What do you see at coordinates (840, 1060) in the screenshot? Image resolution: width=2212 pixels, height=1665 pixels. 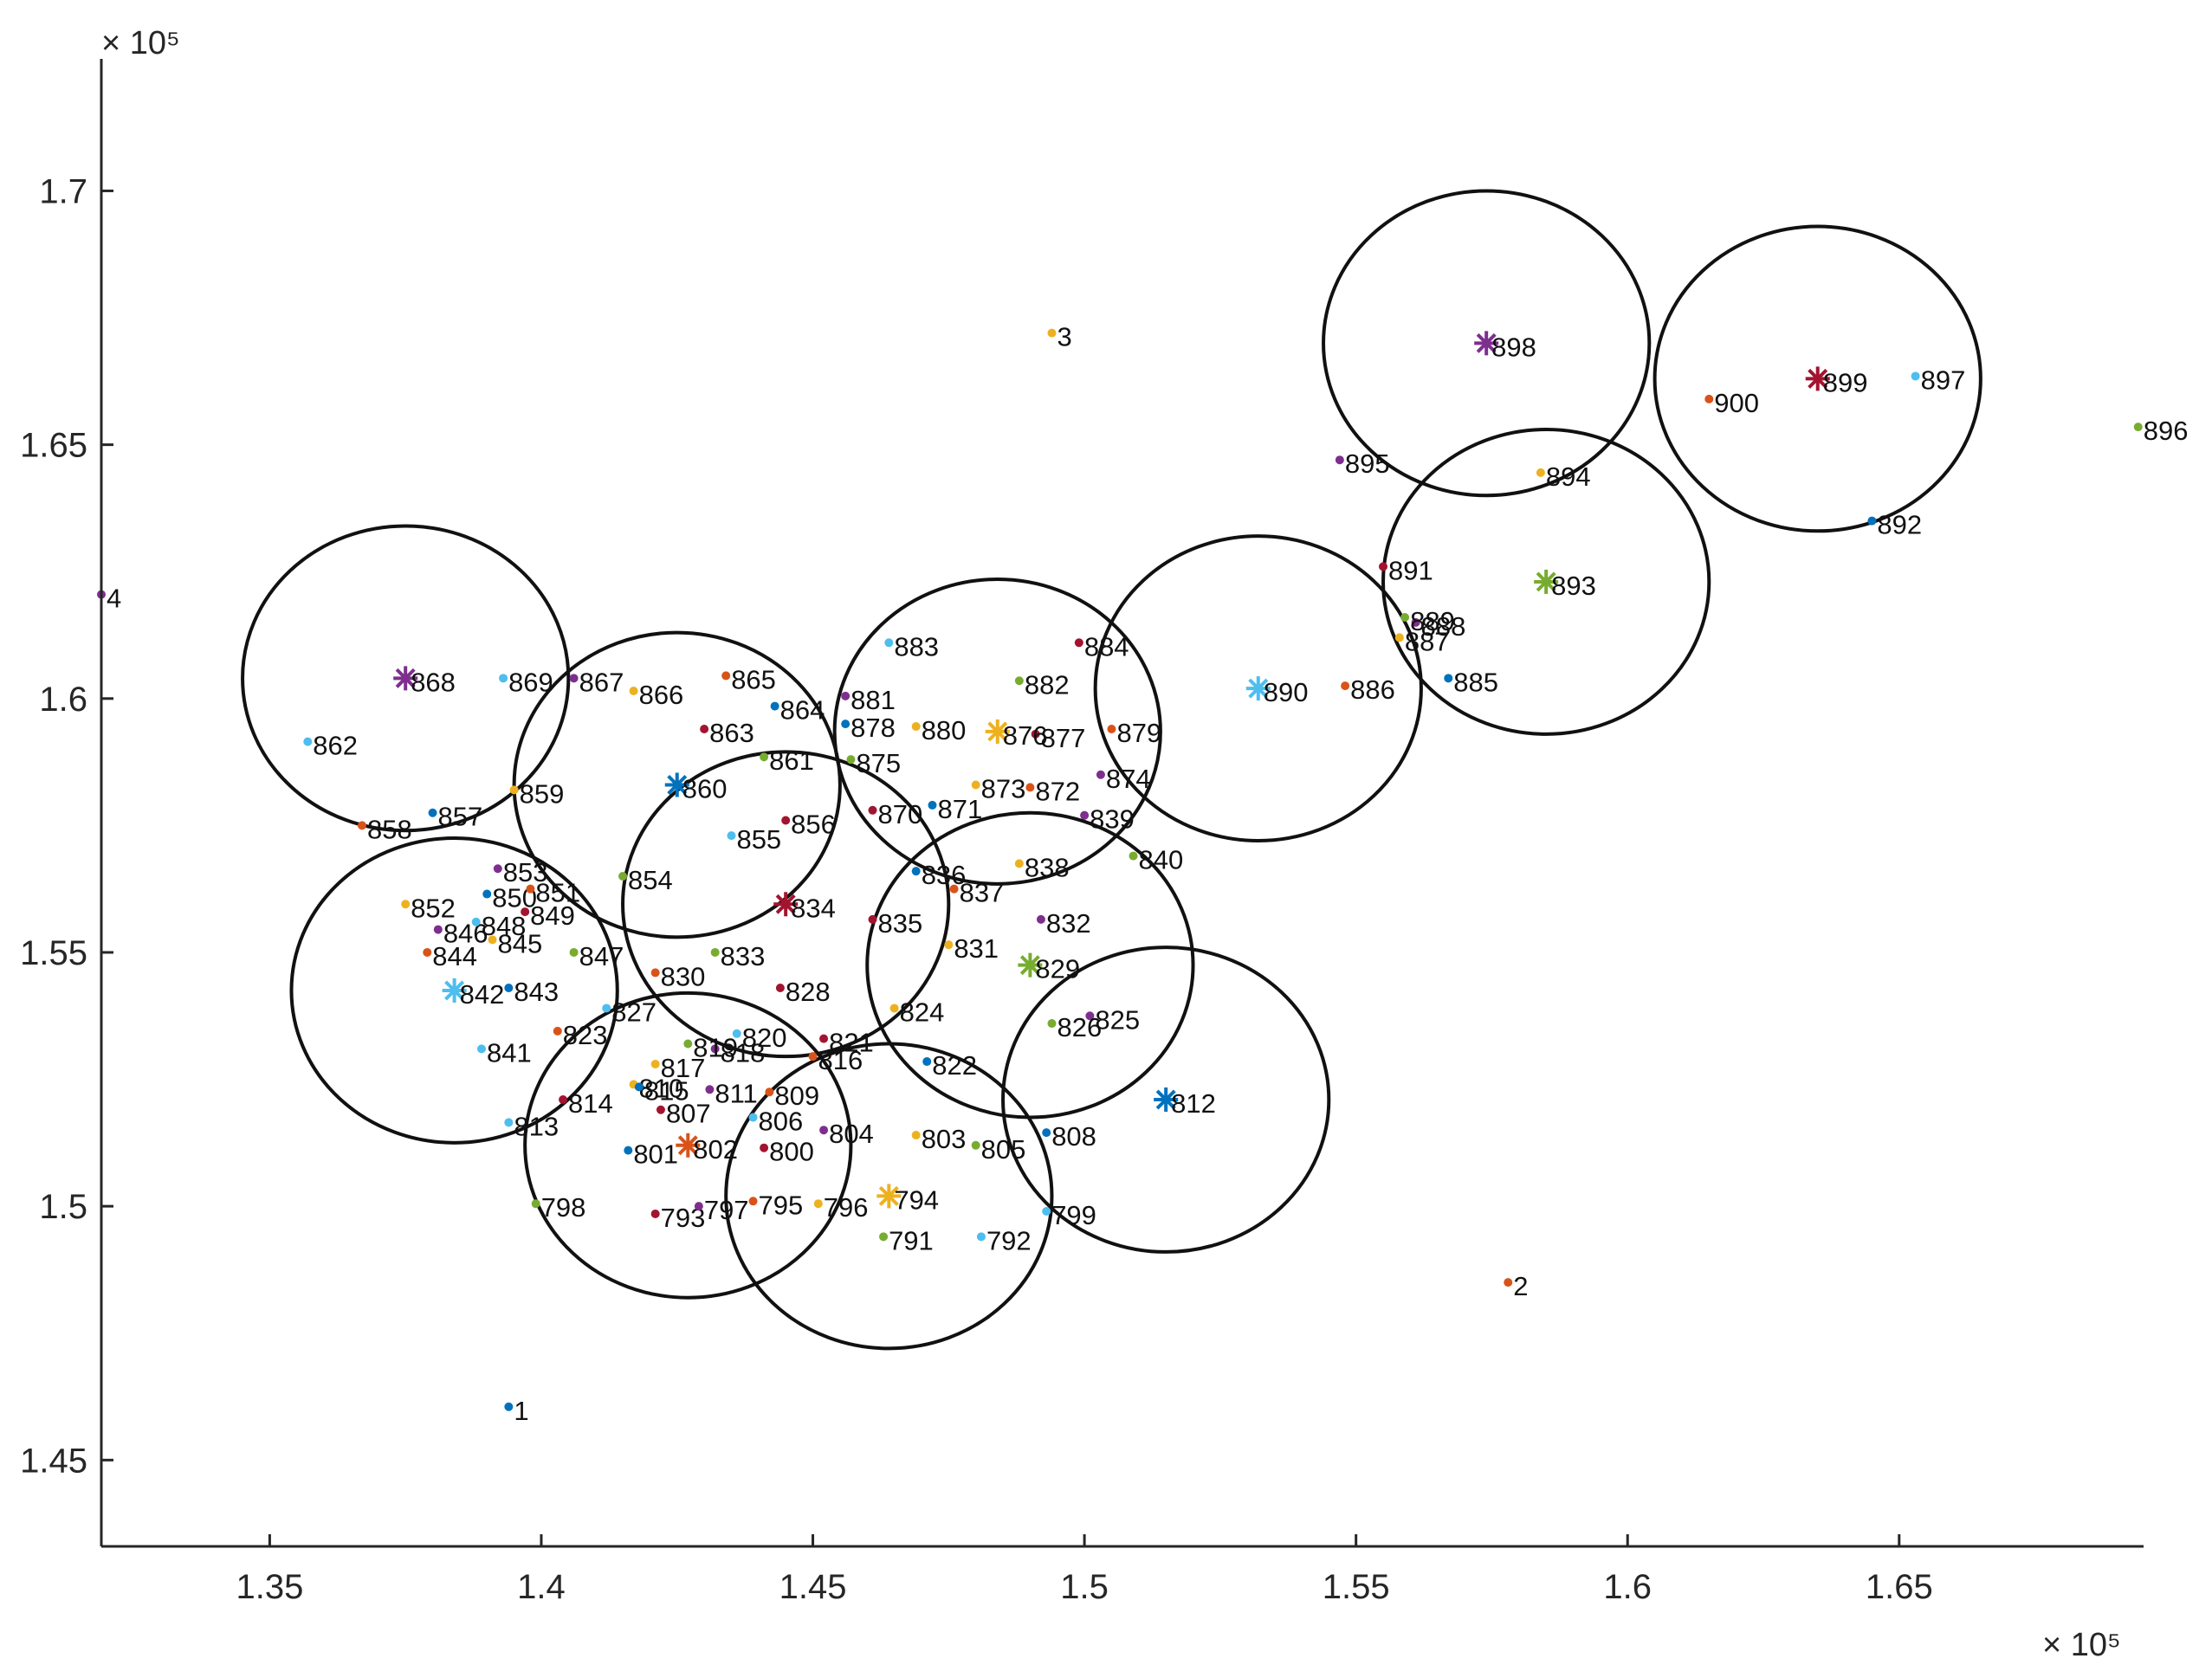 I see `point-label: 816` at bounding box center [840, 1060].